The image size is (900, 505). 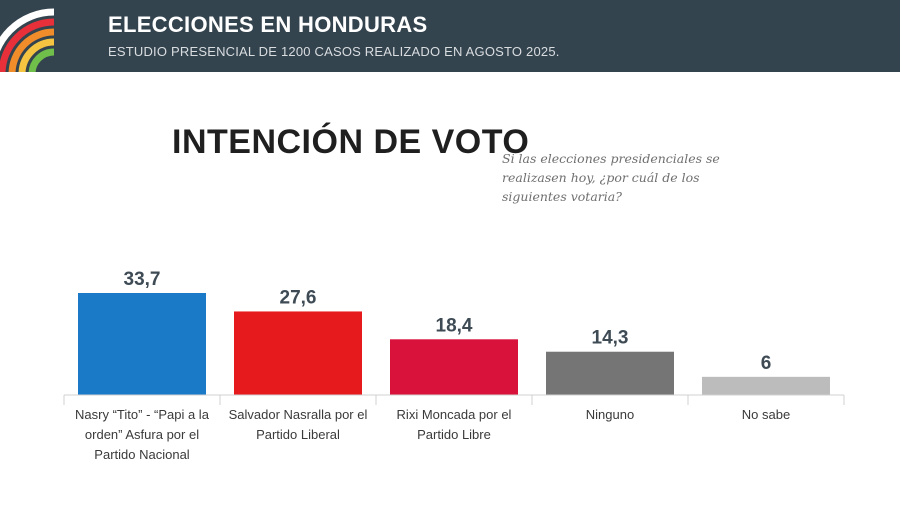 What do you see at coordinates (610, 338) in the screenshot?
I see `value-label-4: 14,3` at bounding box center [610, 338].